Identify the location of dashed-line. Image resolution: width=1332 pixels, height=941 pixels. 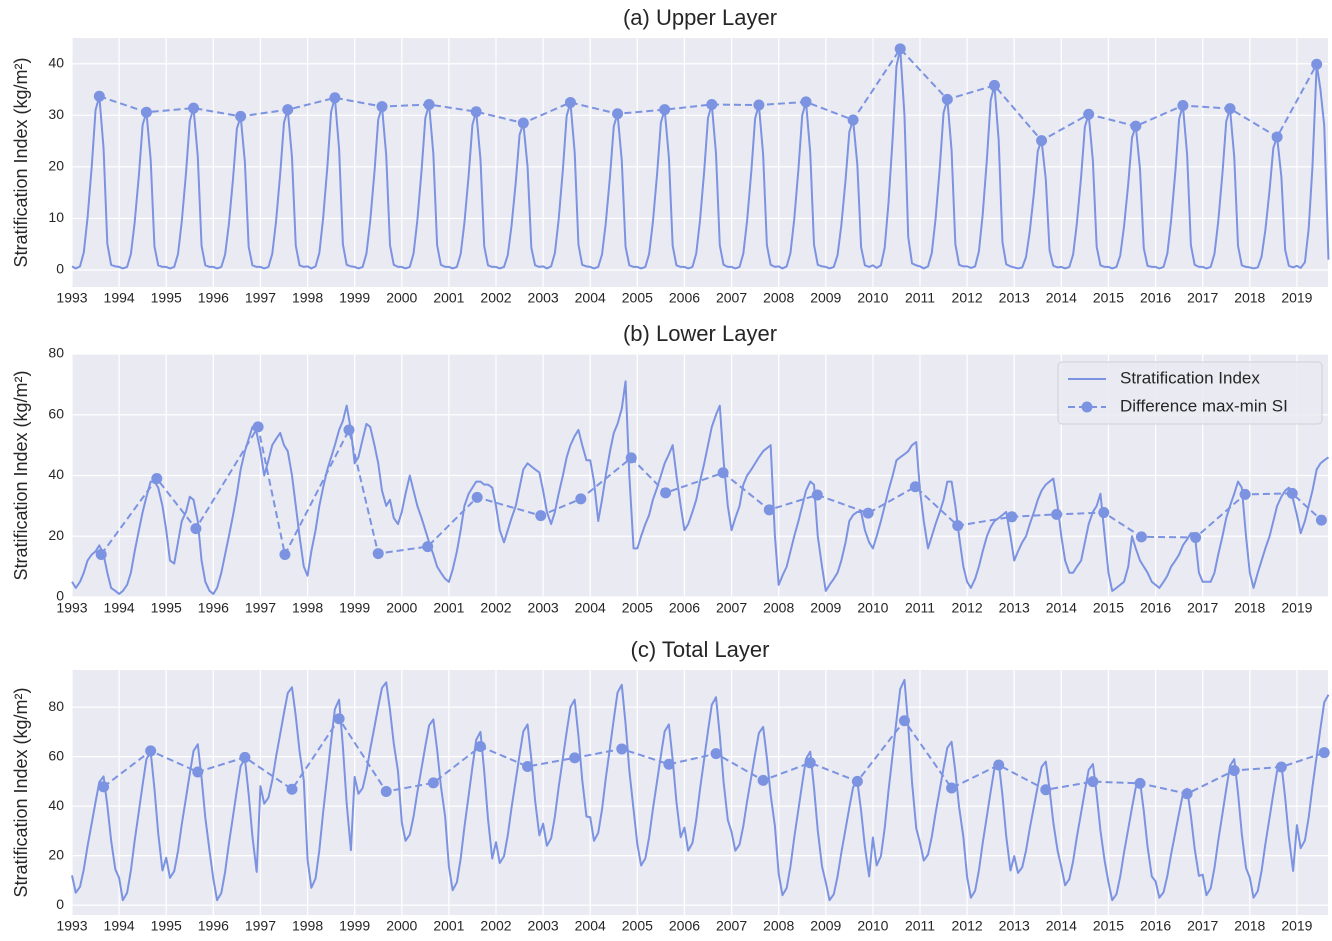
(708, 94).